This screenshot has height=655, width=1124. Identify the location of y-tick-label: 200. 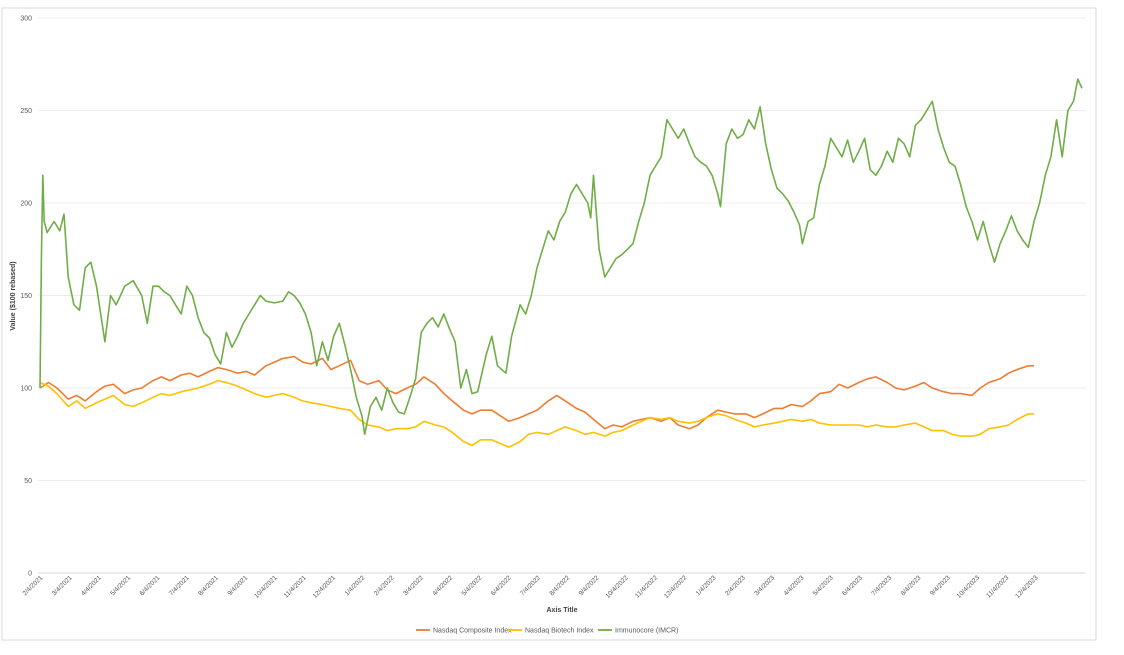
(26, 204).